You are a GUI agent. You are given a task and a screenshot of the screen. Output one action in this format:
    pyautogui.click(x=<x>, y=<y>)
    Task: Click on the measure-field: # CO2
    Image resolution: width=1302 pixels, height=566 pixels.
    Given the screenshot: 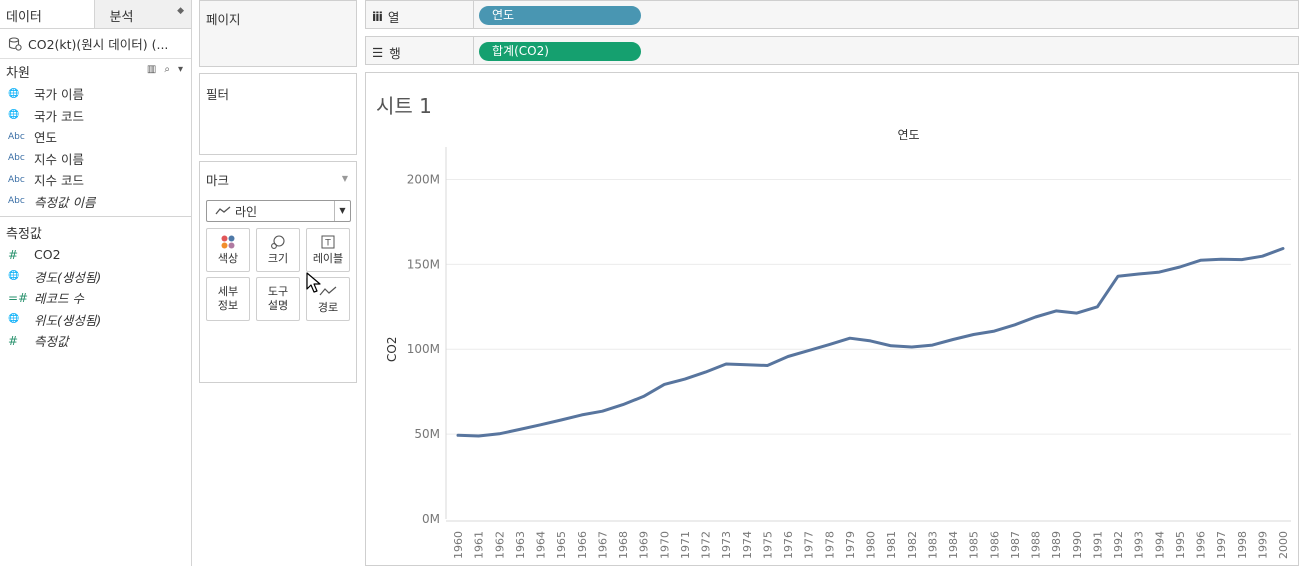 What is the action you would take?
    pyautogui.click(x=95, y=255)
    